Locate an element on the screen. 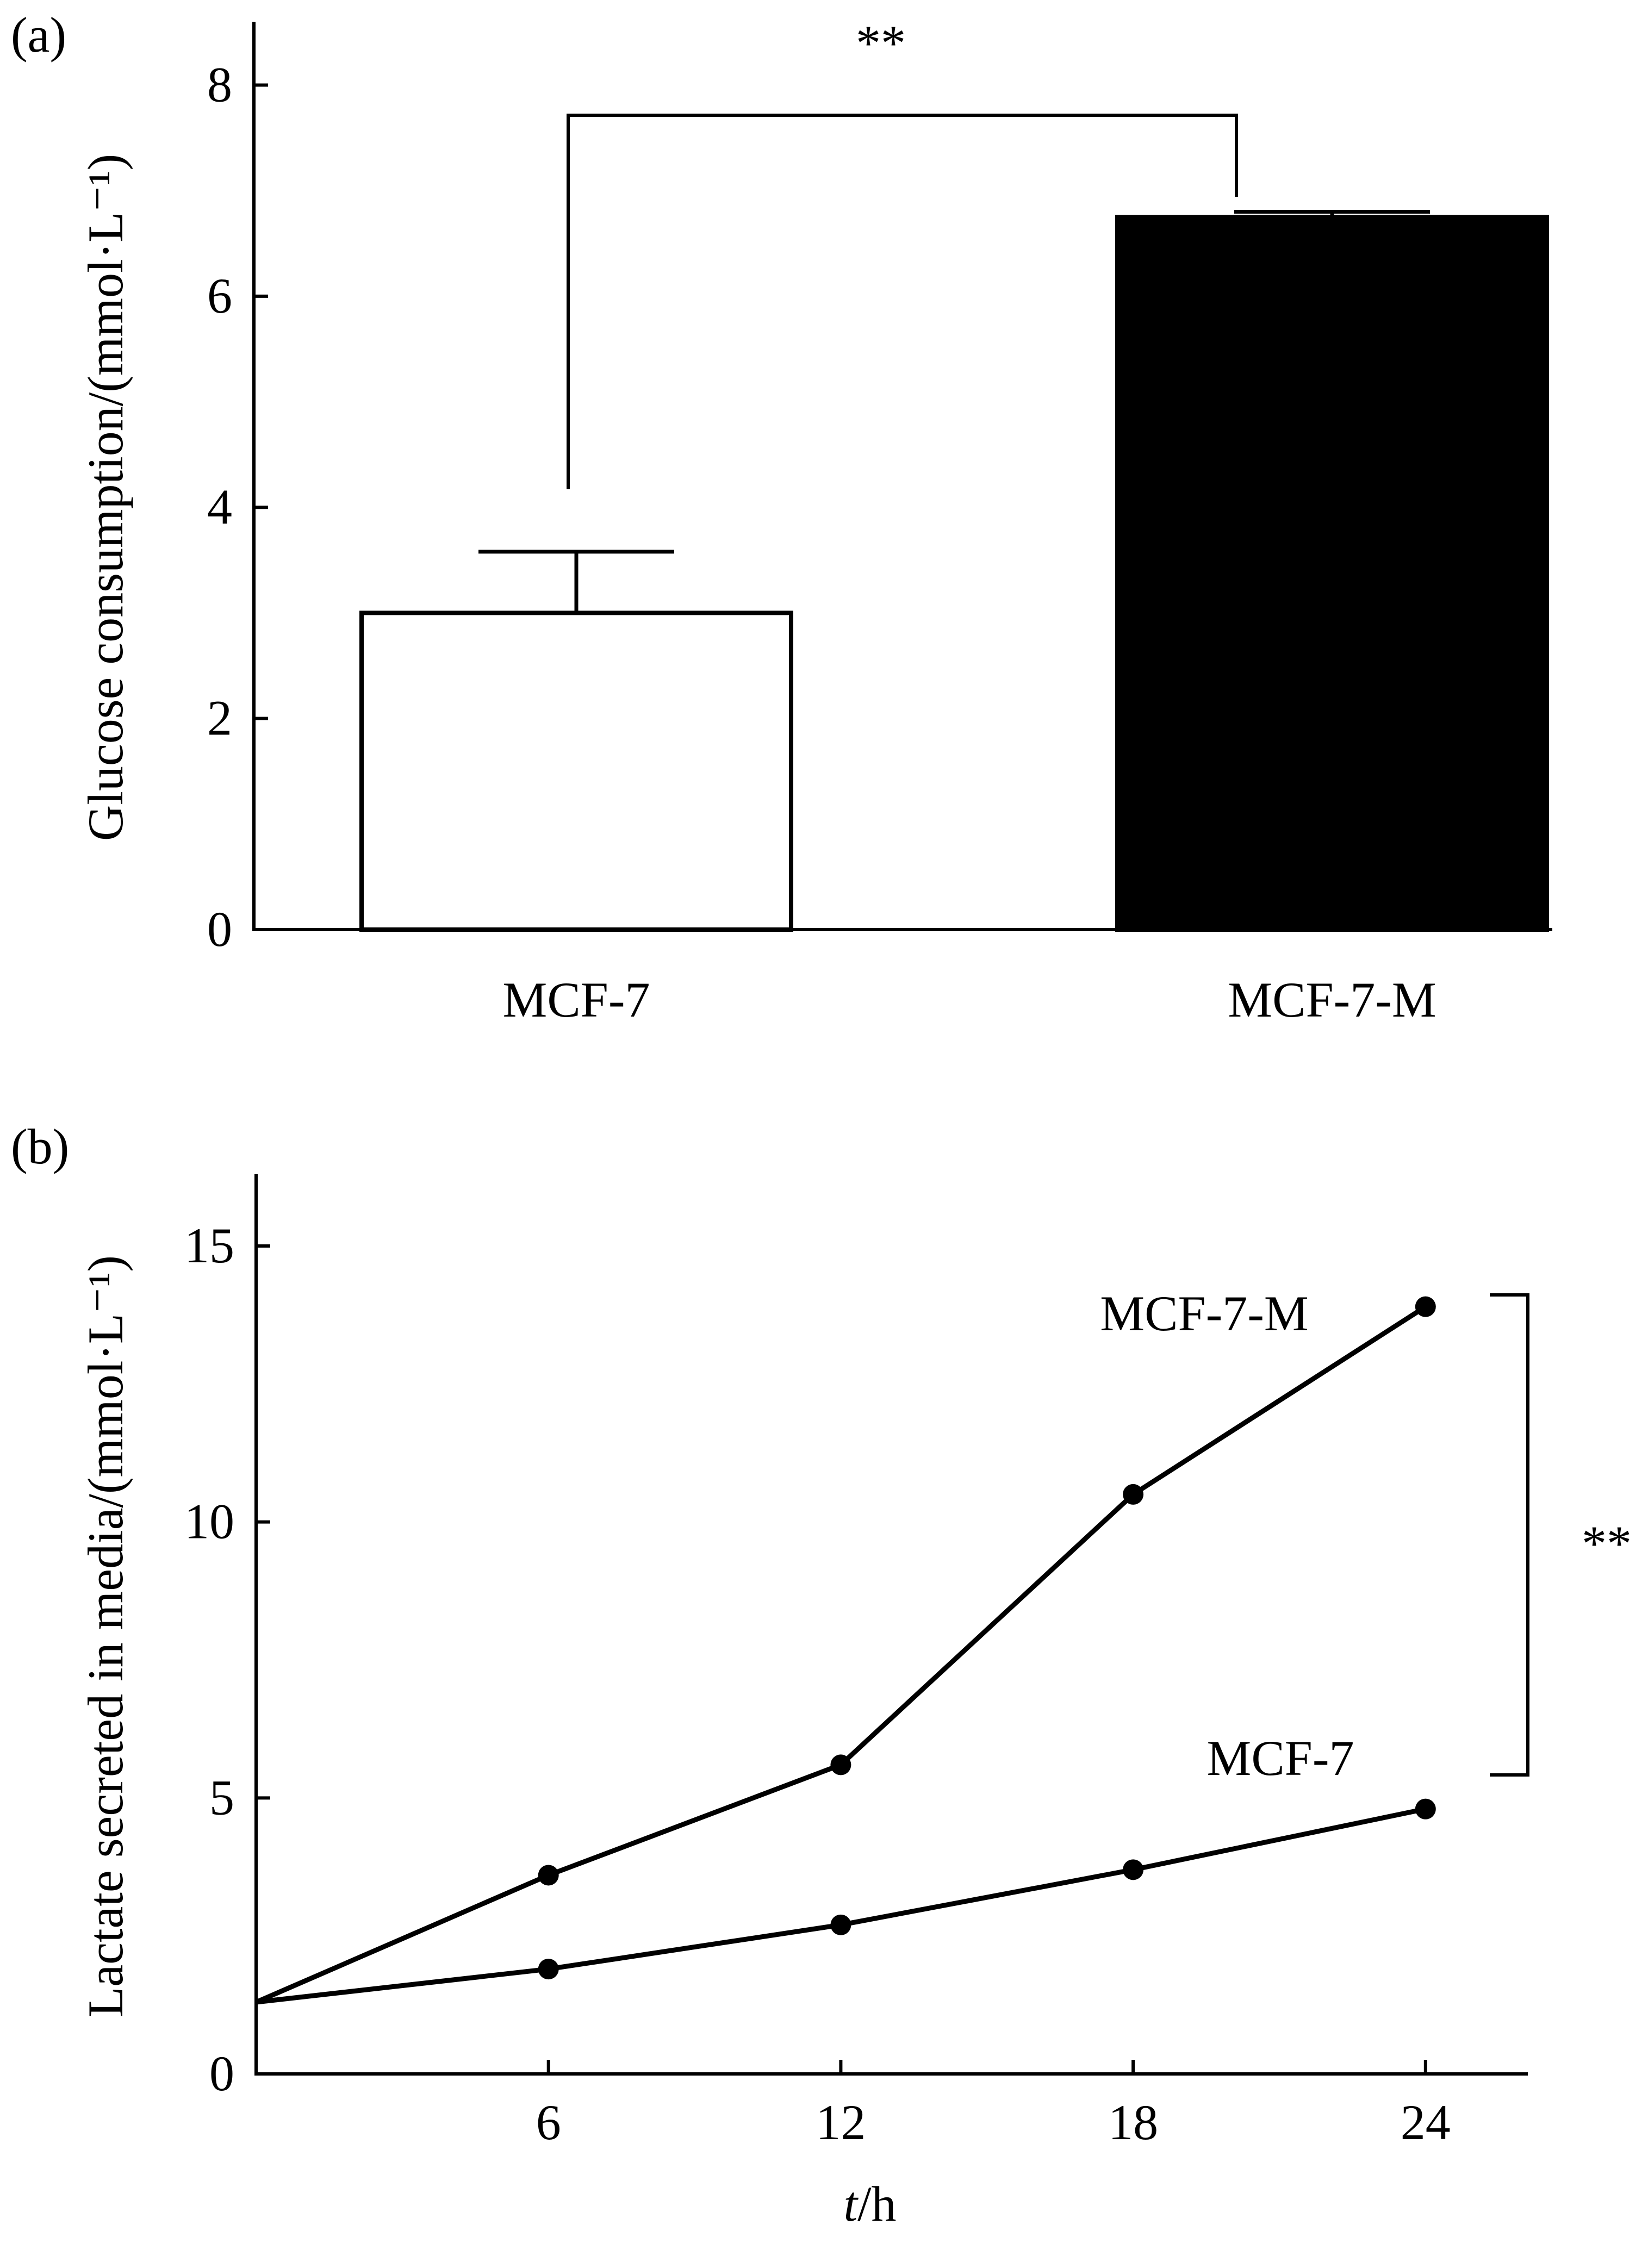 The image size is (1648, 2268). x-tick-label: 24 is located at coordinates (1426, 2122).